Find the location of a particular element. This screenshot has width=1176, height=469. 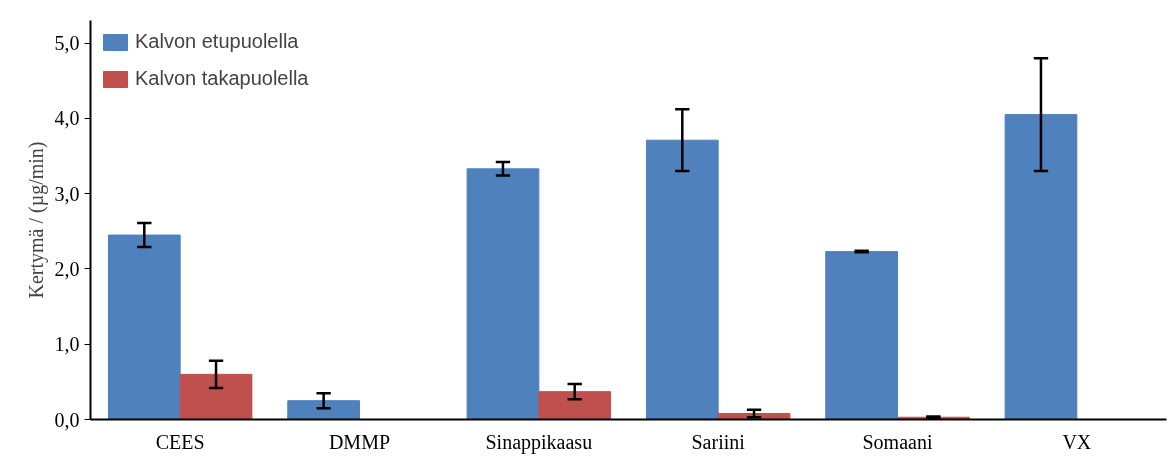

y-tick-label: 0,0 is located at coordinates (67, 419).